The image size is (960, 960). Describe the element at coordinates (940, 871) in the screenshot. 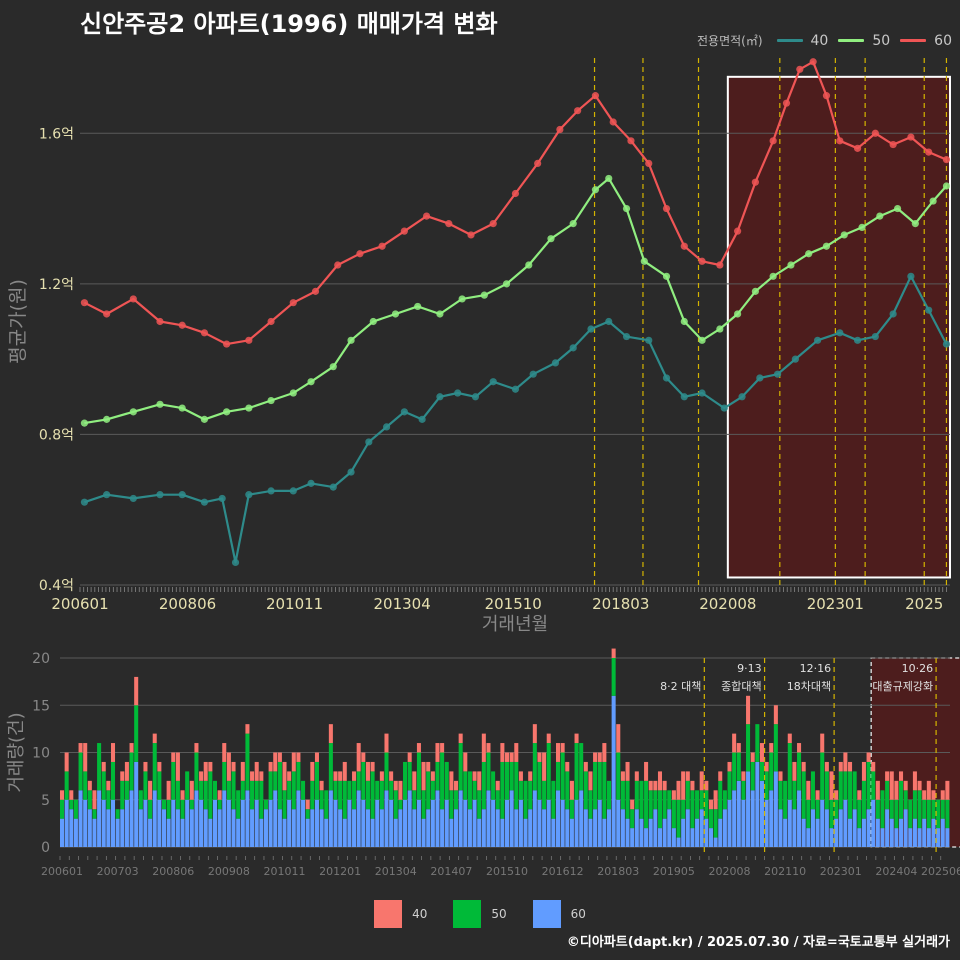

I see `volume-x-tick-label: 202506` at that location.